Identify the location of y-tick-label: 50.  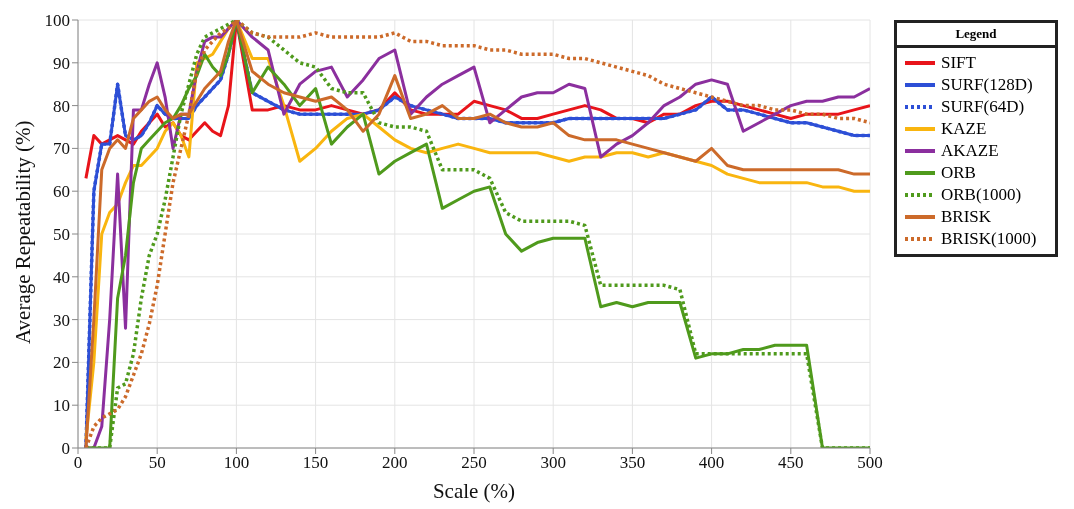
(61, 235).